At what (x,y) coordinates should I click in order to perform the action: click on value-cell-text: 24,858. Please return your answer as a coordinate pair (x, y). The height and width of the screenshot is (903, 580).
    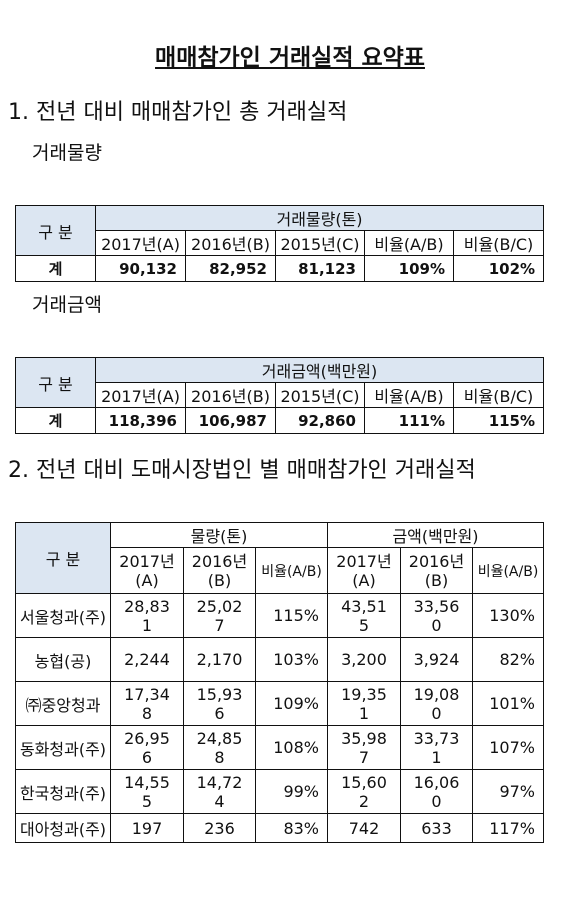
    Looking at the image, I should click on (219, 747).